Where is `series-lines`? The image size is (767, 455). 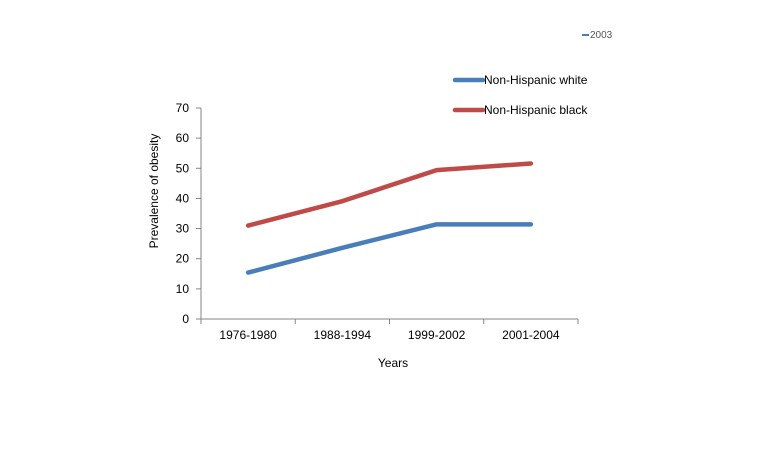
series-lines is located at coordinates (389, 218).